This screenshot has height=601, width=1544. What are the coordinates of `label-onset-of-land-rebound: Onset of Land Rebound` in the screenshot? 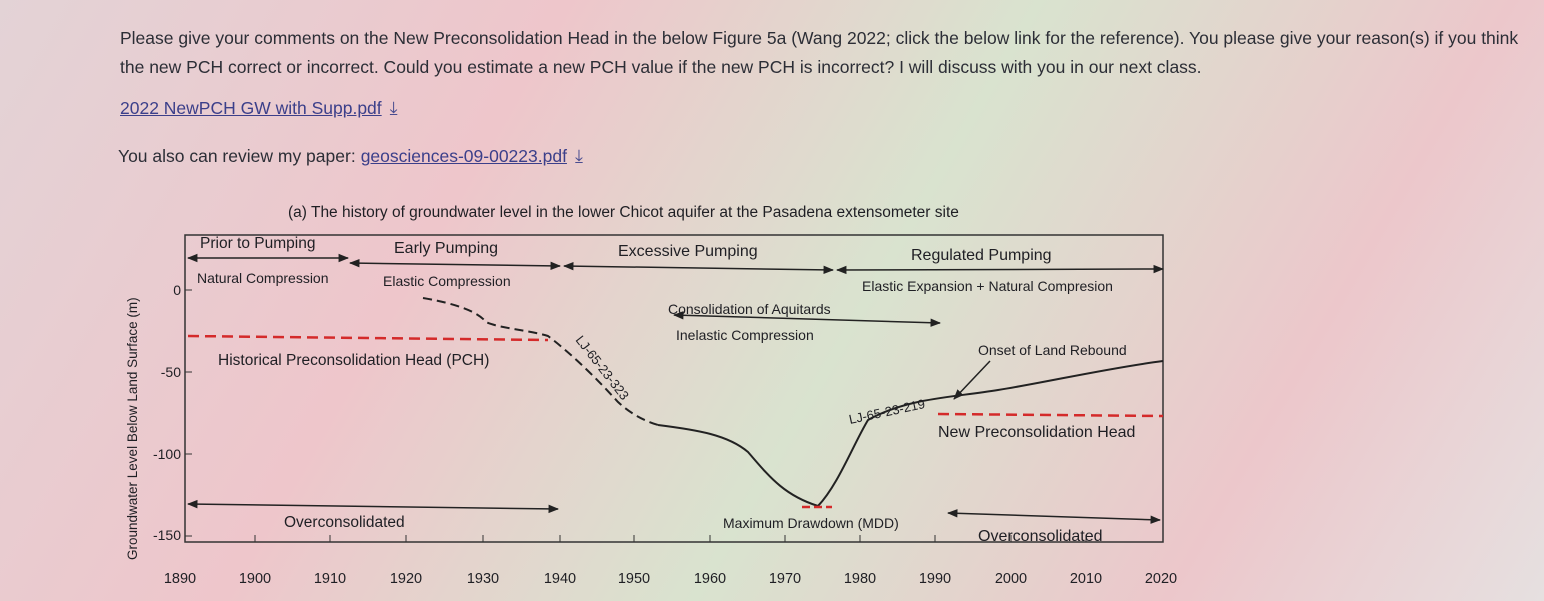 It's located at (1052, 350).